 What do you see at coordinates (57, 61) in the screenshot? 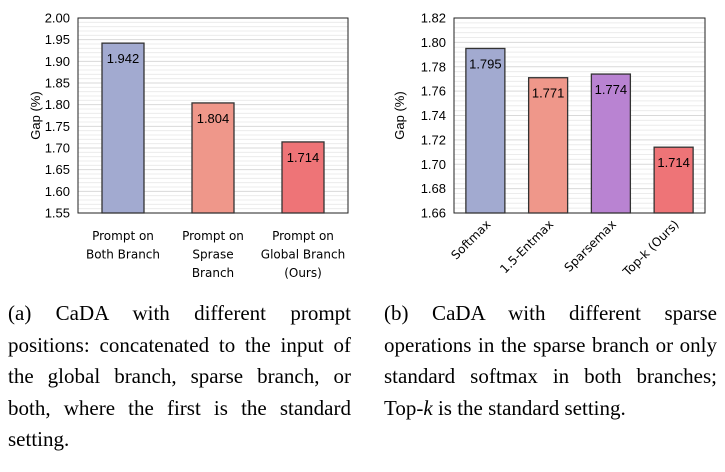
I see `y-tick-label: 1.90` at bounding box center [57, 61].